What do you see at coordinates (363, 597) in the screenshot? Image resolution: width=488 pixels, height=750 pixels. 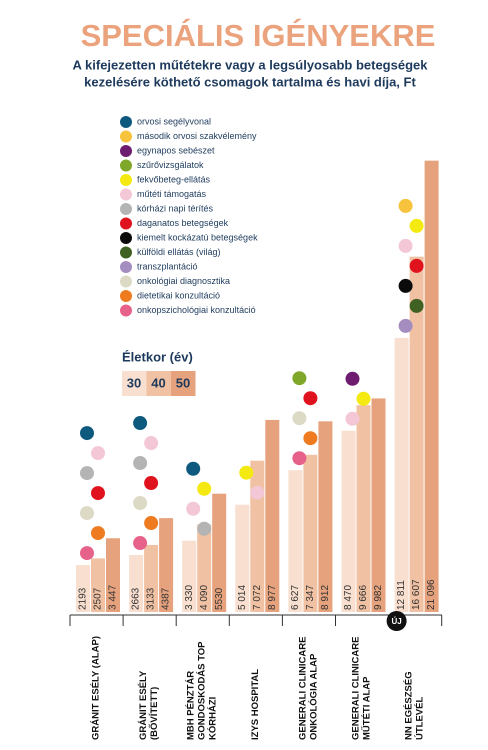 I see `value-label: 9 666` at bounding box center [363, 597].